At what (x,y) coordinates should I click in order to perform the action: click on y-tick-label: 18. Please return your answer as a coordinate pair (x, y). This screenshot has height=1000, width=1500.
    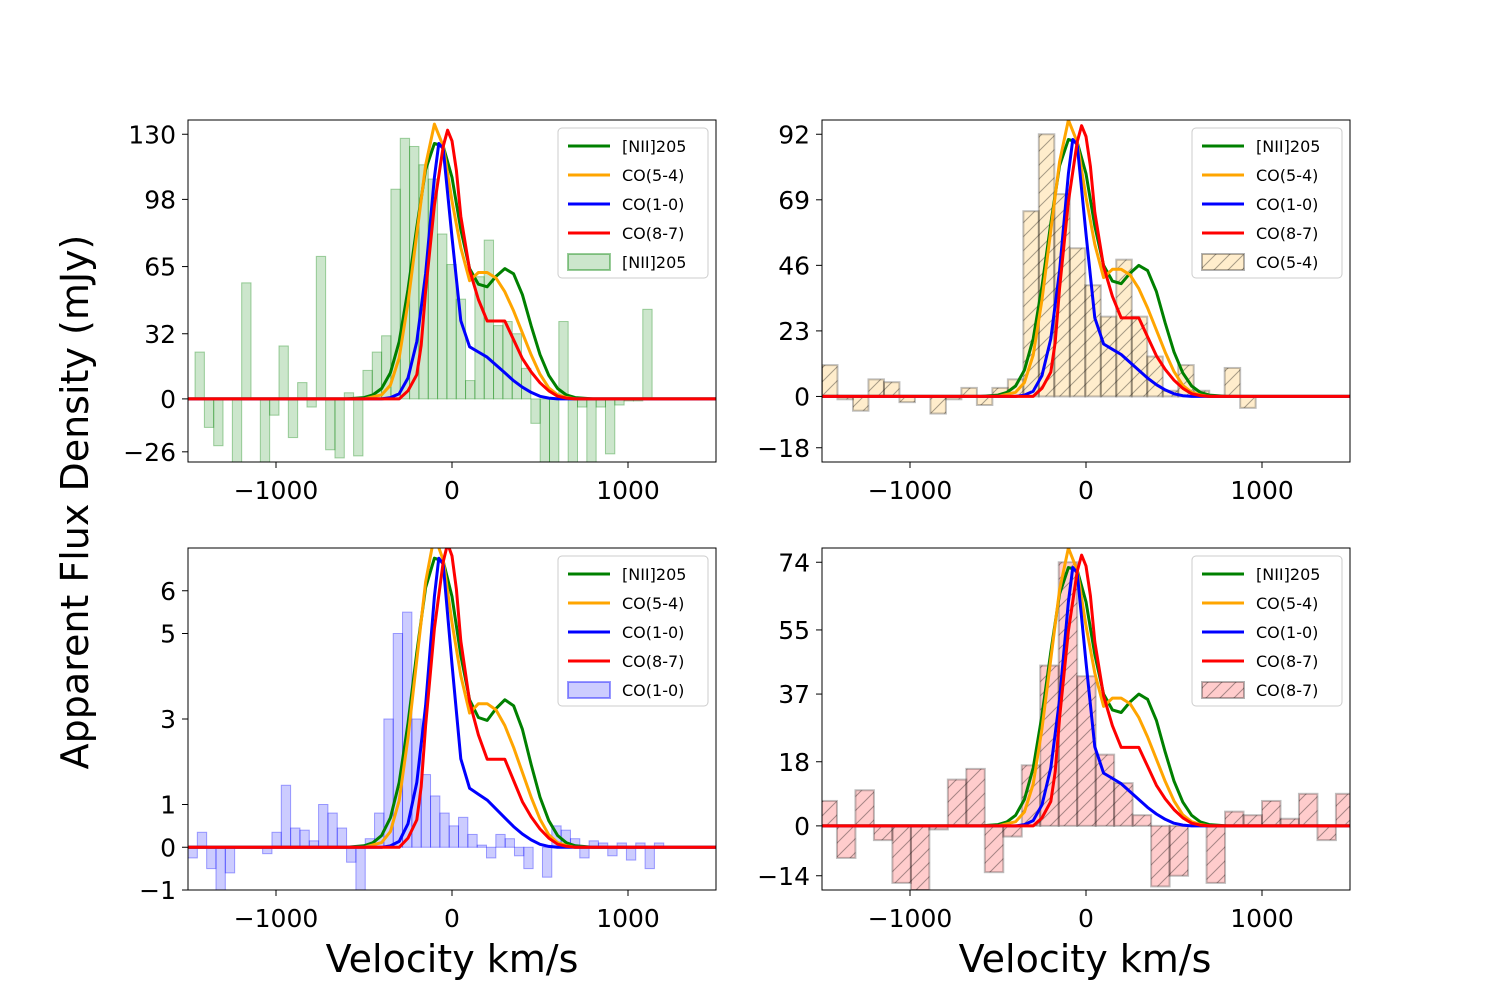
    Looking at the image, I should click on (794, 762).